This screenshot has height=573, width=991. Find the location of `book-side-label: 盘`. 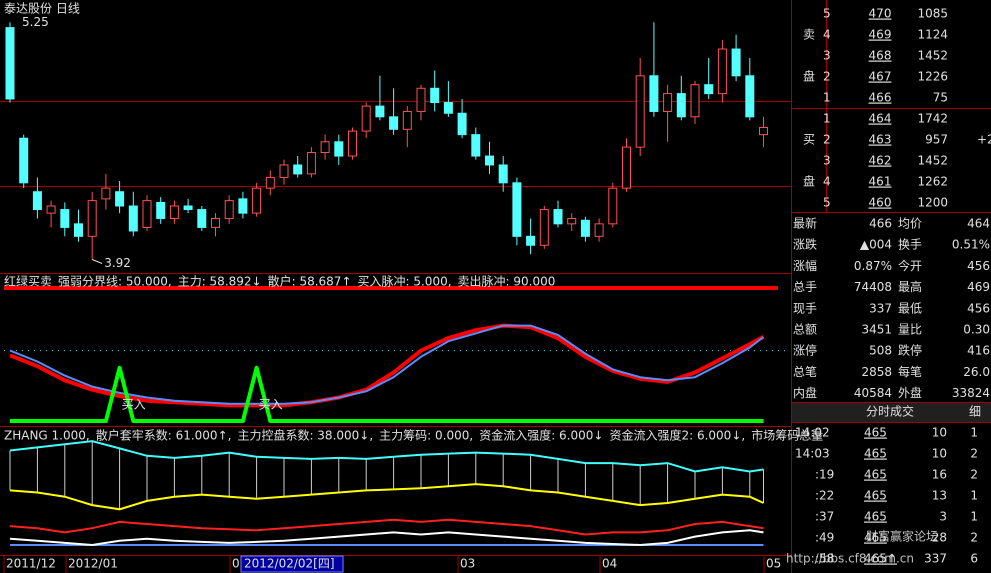

book-side-label: 盘 is located at coordinates (809, 76).